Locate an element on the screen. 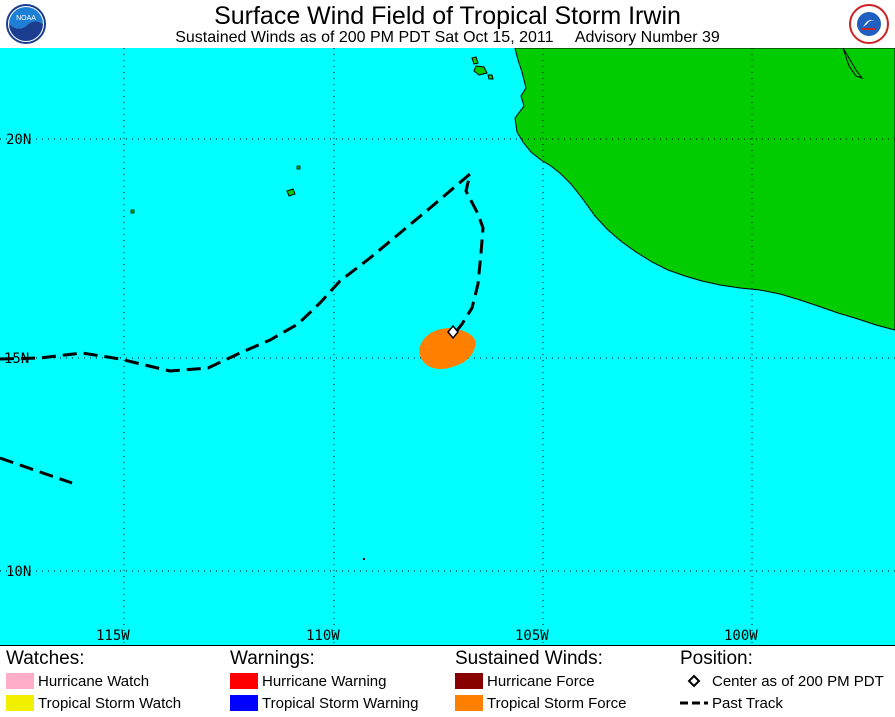 This screenshot has width=895, height=717. legend-label: Center as of 200 PM PDT is located at coordinates (798, 681).